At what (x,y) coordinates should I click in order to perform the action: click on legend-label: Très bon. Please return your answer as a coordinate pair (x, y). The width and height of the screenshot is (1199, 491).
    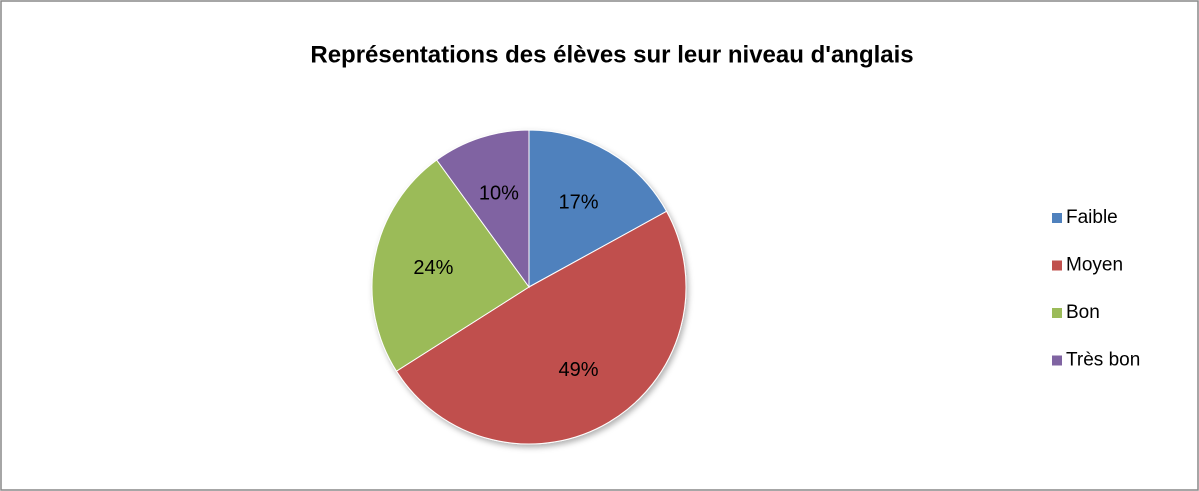
    Looking at the image, I should click on (1103, 360).